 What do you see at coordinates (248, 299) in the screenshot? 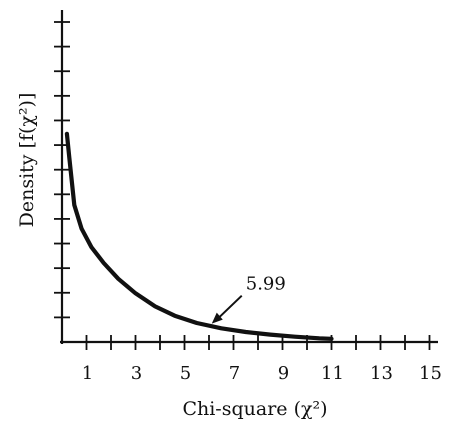
I see `annotations: 5.99` at bounding box center [248, 299].